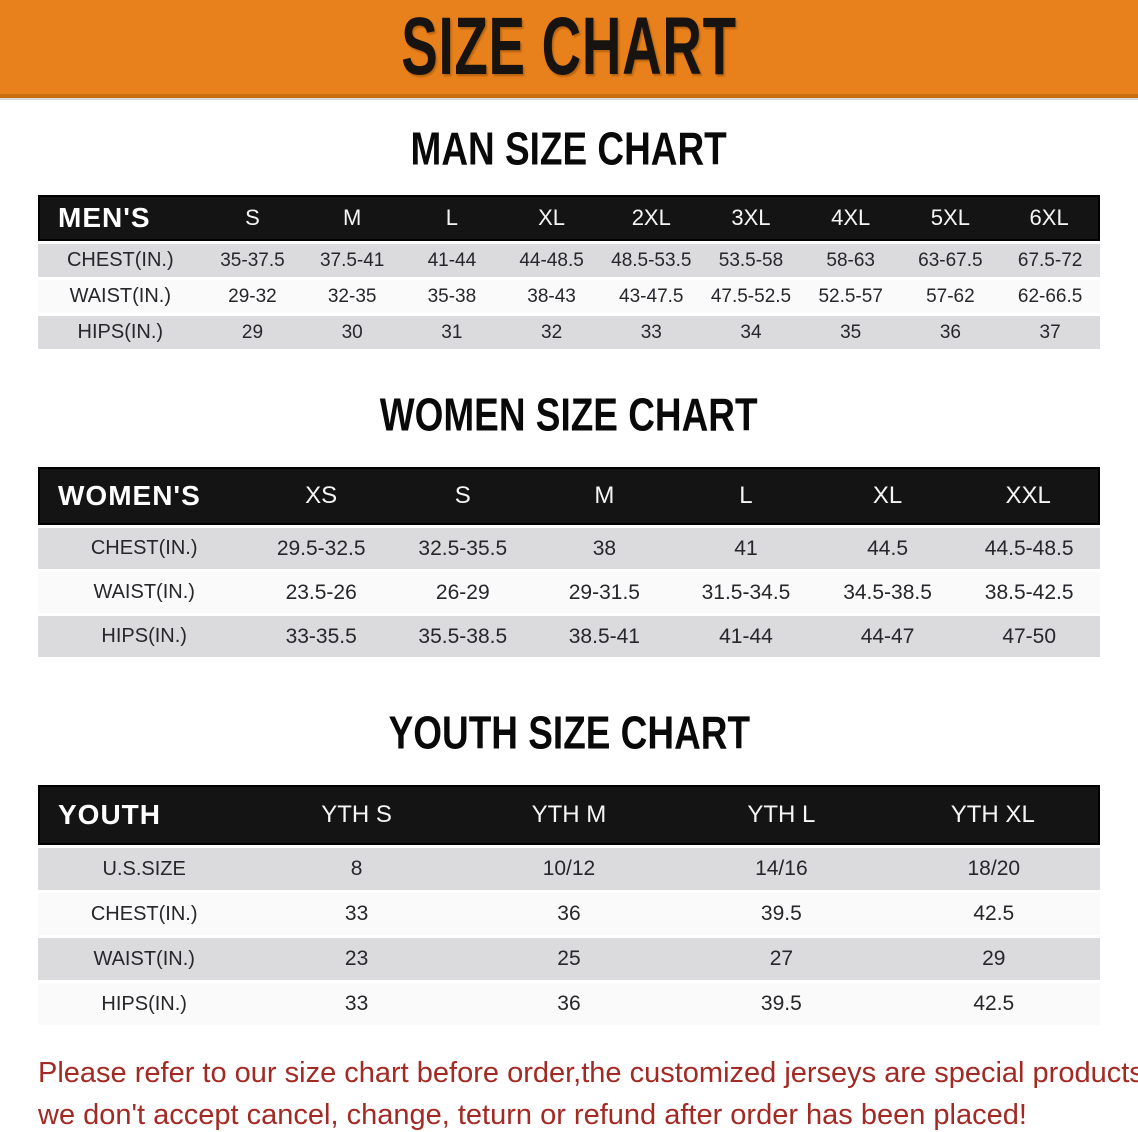 Image resolution: width=1138 pixels, height=1132 pixels. What do you see at coordinates (1029, 636) in the screenshot?
I see `table-cell: 47-50` at bounding box center [1029, 636].